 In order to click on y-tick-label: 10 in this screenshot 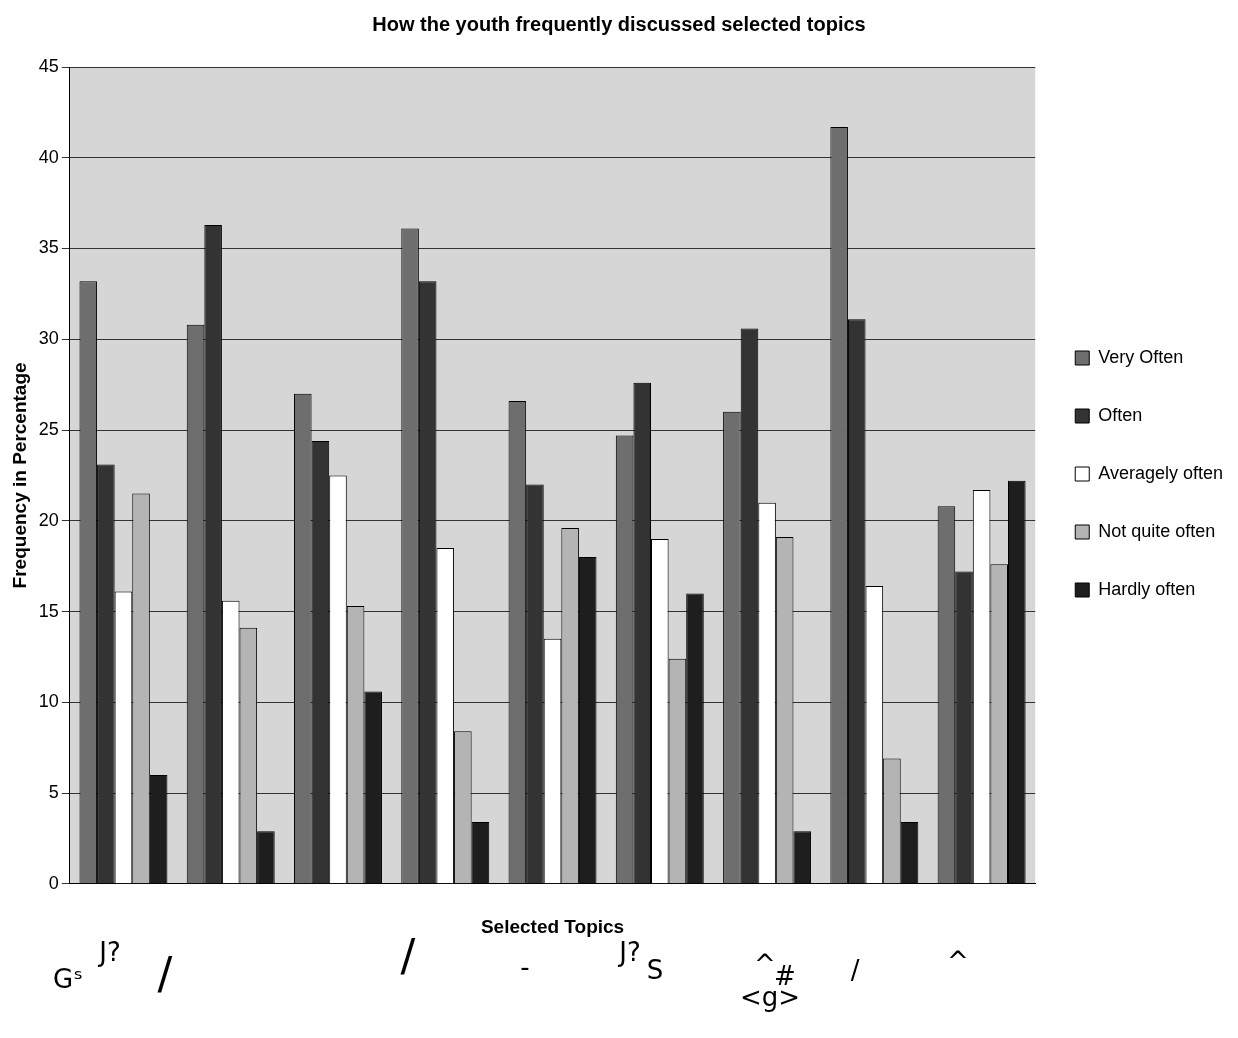, I will do `click(48, 701)`.